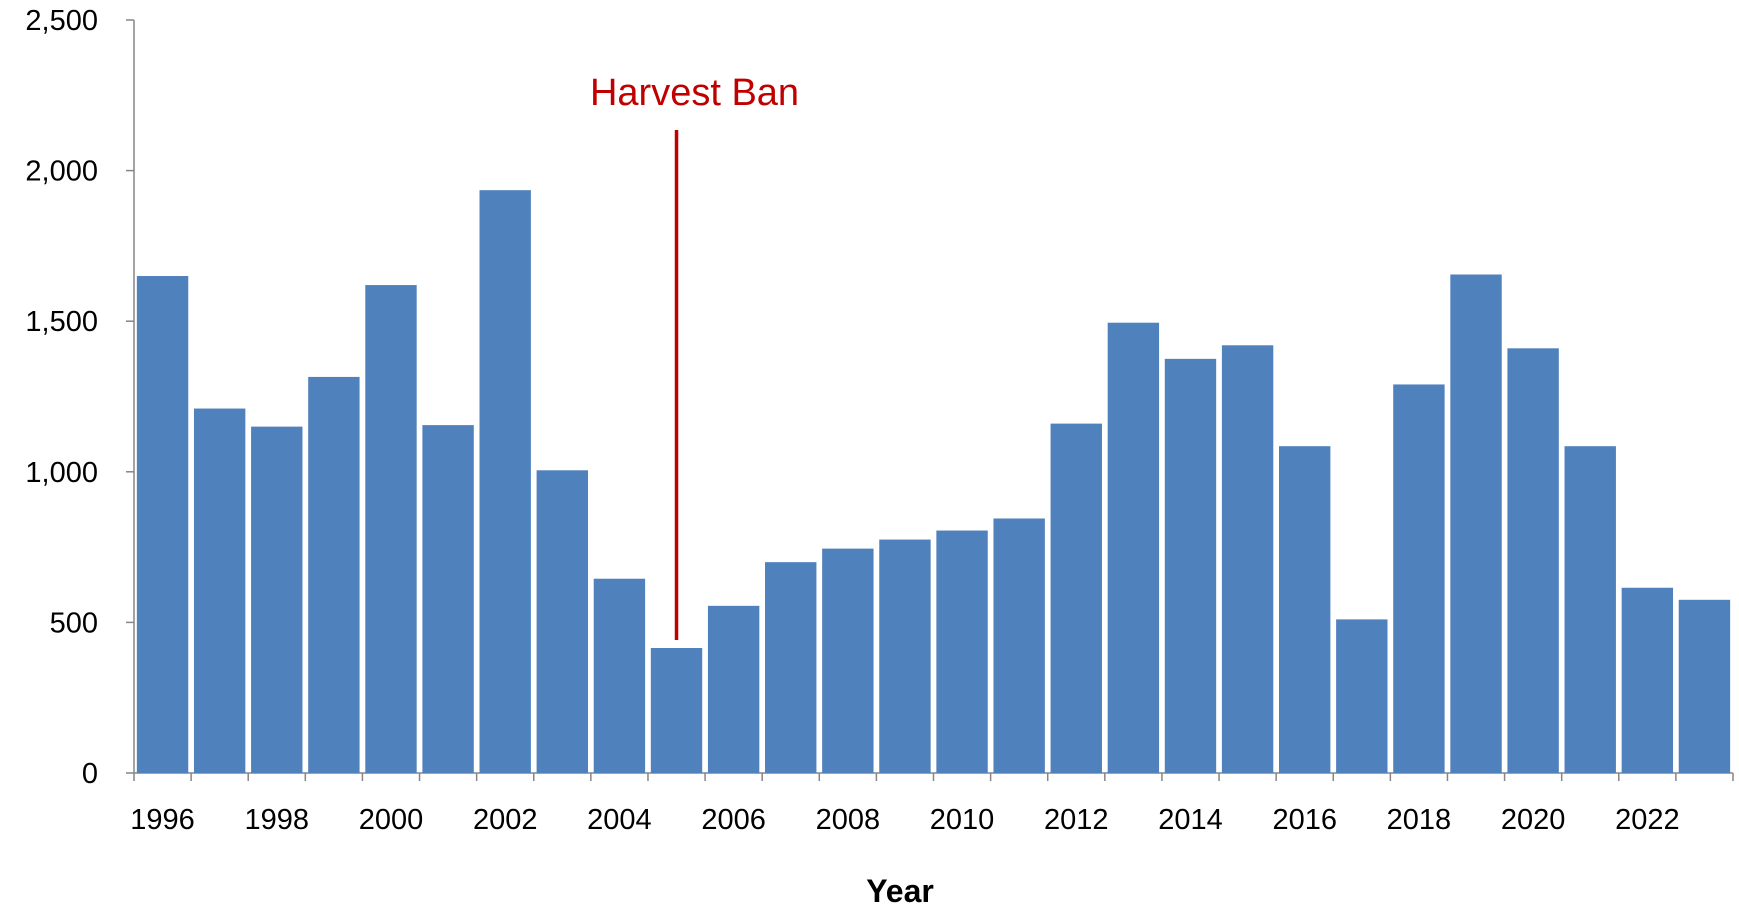  What do you see at coordinates (694, 356) in the screenshot?
I see `annotations-group: Harvest Ban` at bounding box center [694, 356].